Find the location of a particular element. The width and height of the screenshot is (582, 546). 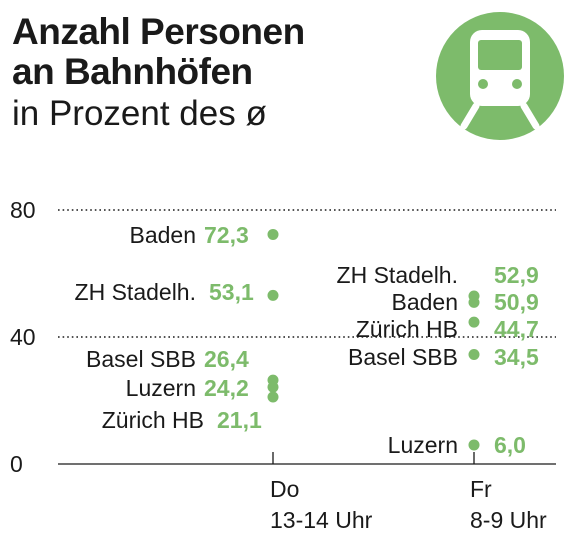

point-value-label: 26,4 is located at coordinates (226, 359).